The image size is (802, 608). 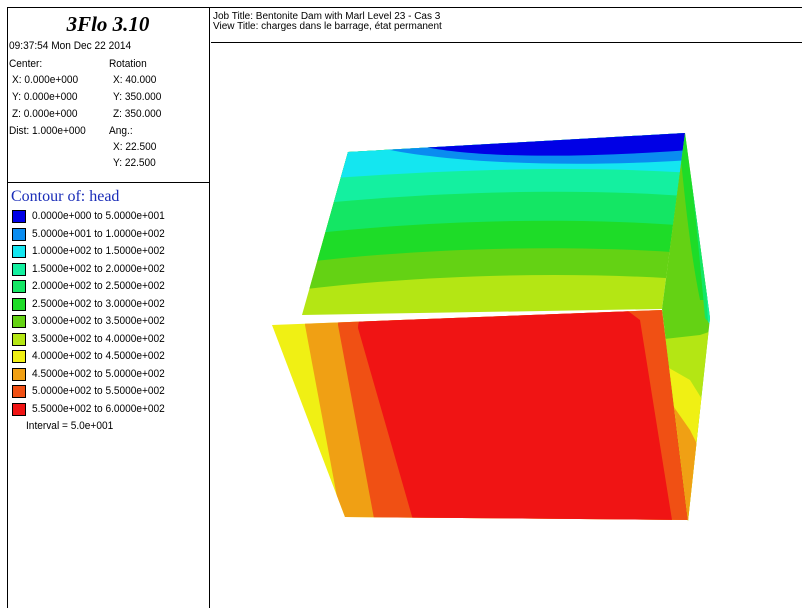 What do you see at coordinates (98, 356) in the screenshot?
I see `legend-label: 4.0000e+002 to 4.5000e+002` at bounding box center [98, 356].